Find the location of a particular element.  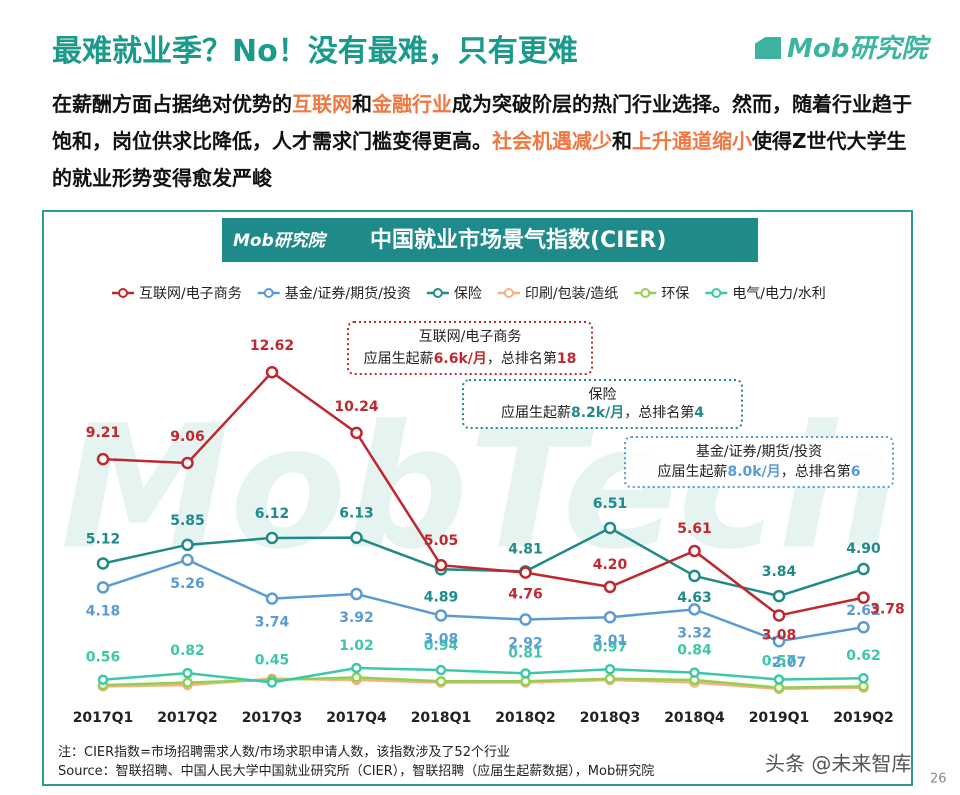

title: 最难就业季？No！没有最难，只有更难 is located at coordinates (315, 51).